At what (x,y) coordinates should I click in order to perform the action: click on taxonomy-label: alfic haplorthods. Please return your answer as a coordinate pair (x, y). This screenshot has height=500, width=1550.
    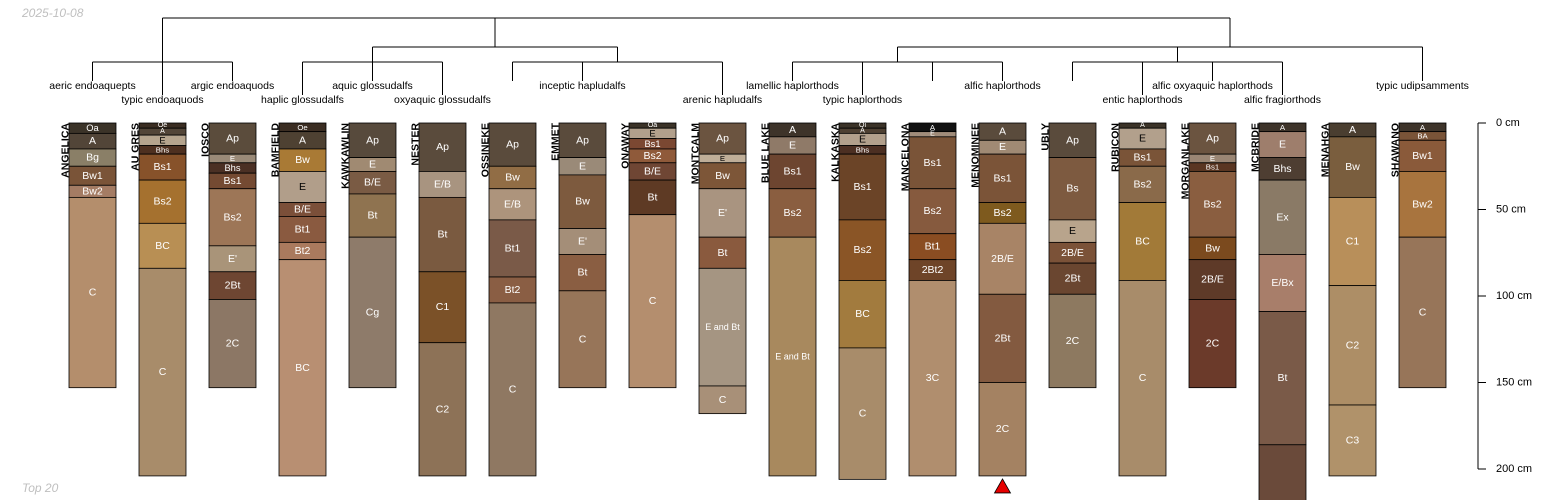
    Looking at the image, I should click on (1002, 86).